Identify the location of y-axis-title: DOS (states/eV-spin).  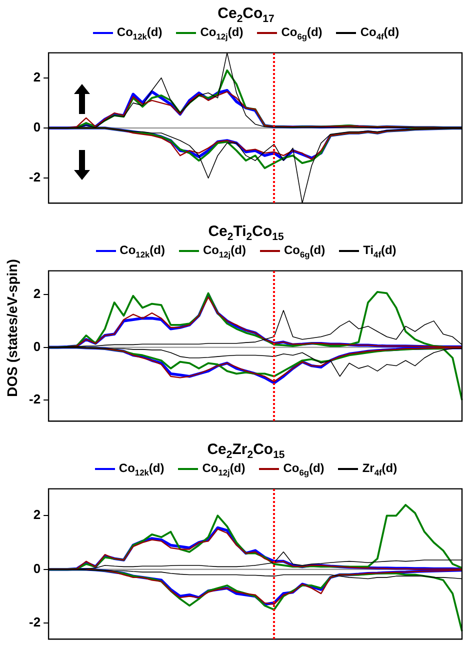
(12, 327).